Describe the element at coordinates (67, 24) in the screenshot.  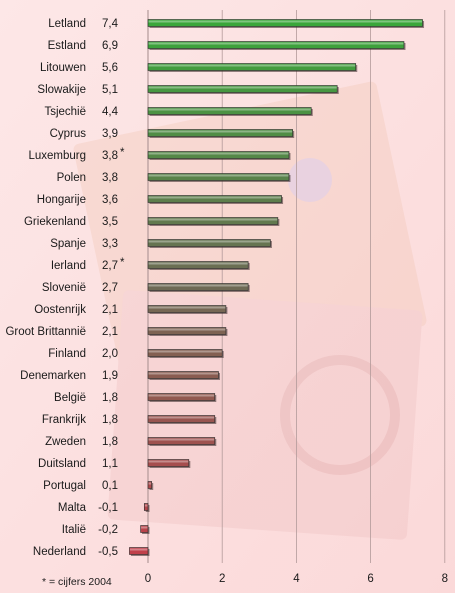
I see `category-label: Letland` at that location.